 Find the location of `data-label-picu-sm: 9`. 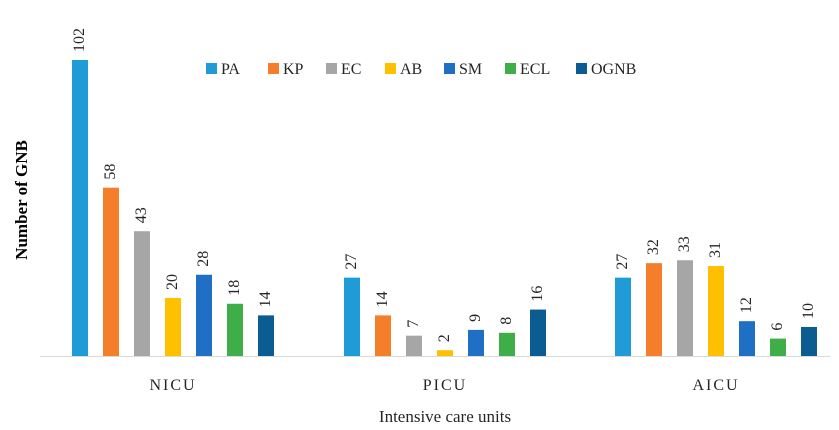

data-label-picu-sm: 9 is located at coordinates (475, 318).